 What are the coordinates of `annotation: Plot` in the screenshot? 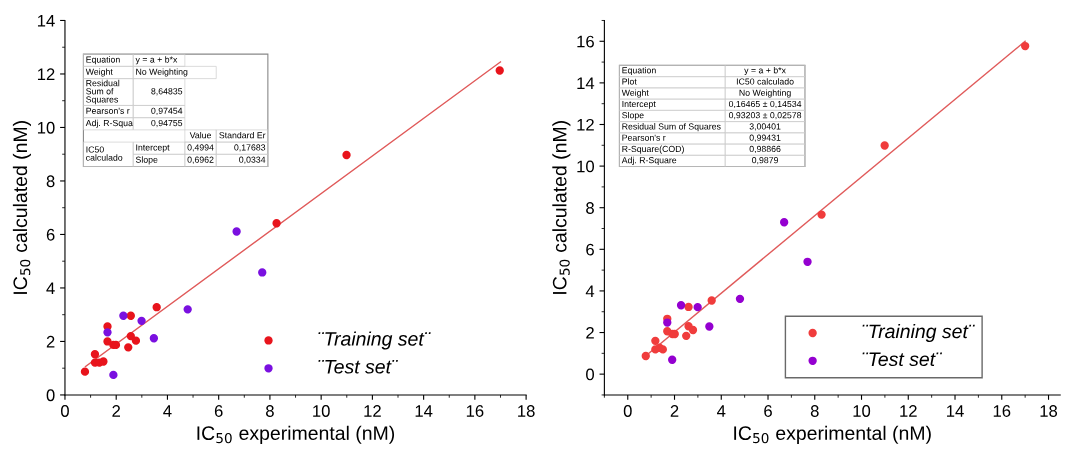 It's located at (629, 81).